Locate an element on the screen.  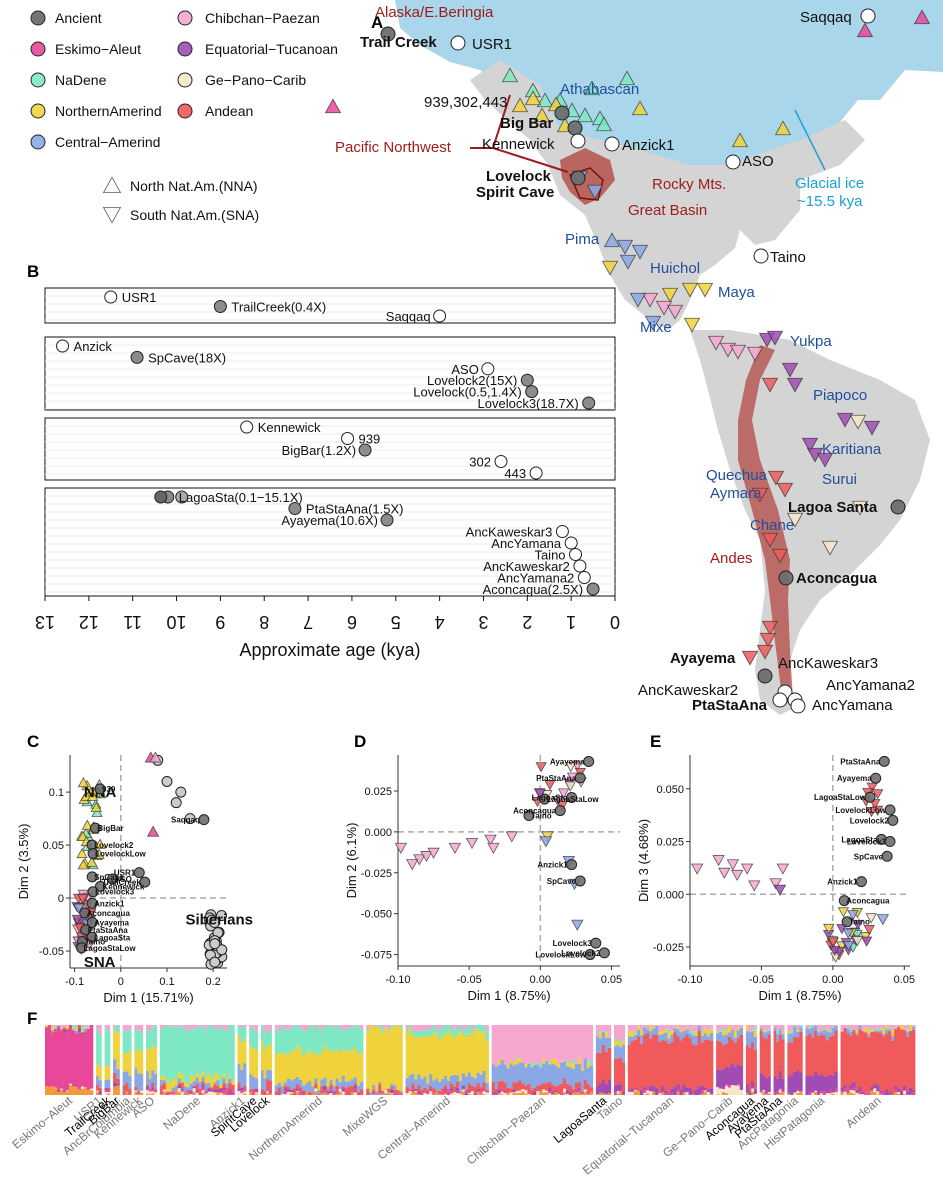
label-mixe: Mixe is located at coordinates (656, 327).